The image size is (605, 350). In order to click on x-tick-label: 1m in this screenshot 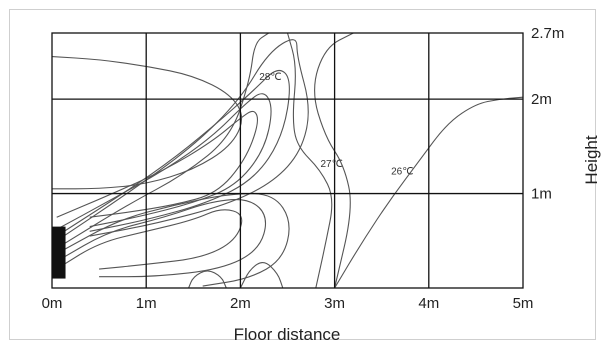, I will do `click(146, 303)`.